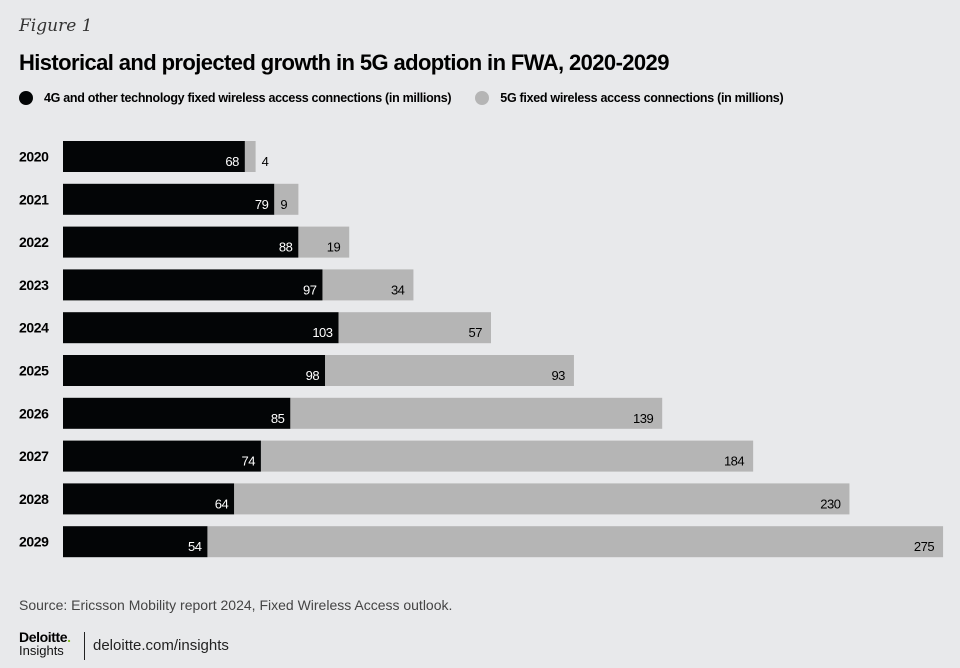 This screenshot has width=960, height=668. What do you see at coordinates (34, 499) in the screenshot?
I see `category-label: 2028` at bounding box center [34, 499].